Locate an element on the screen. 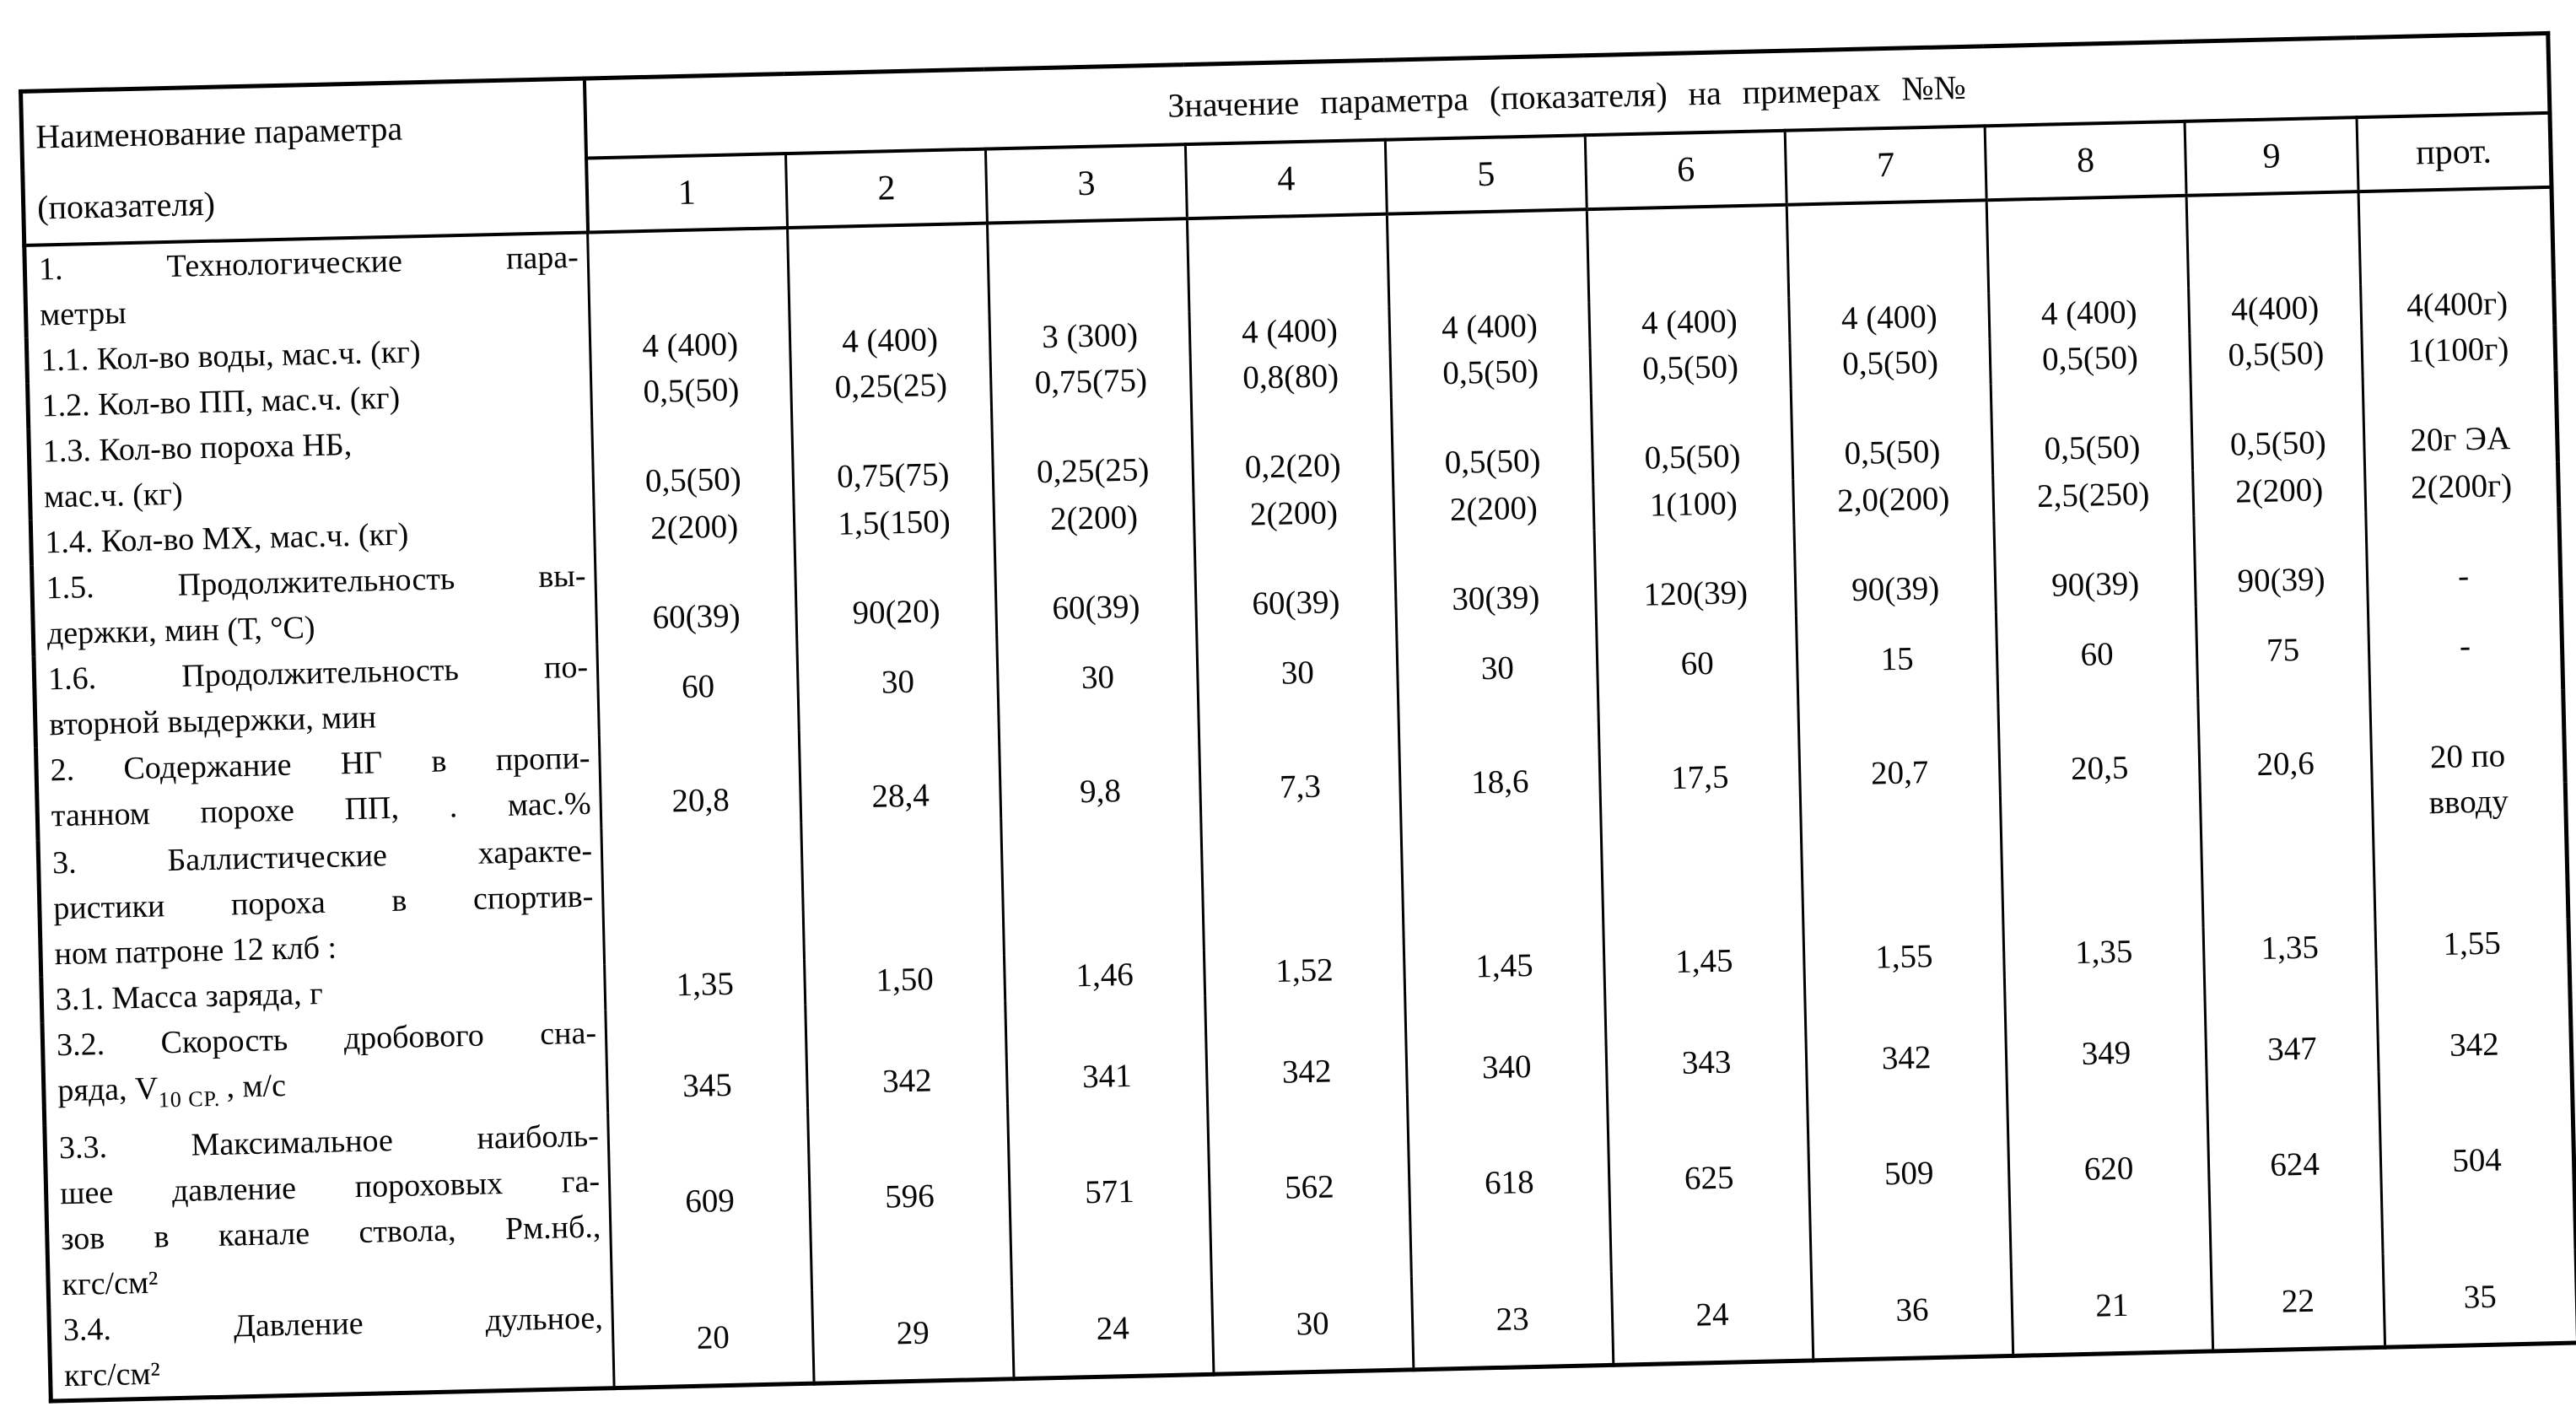 This screenshot has width=2576, height=1412. value-cell: 18,6 is located at coordinates (1499, 761).